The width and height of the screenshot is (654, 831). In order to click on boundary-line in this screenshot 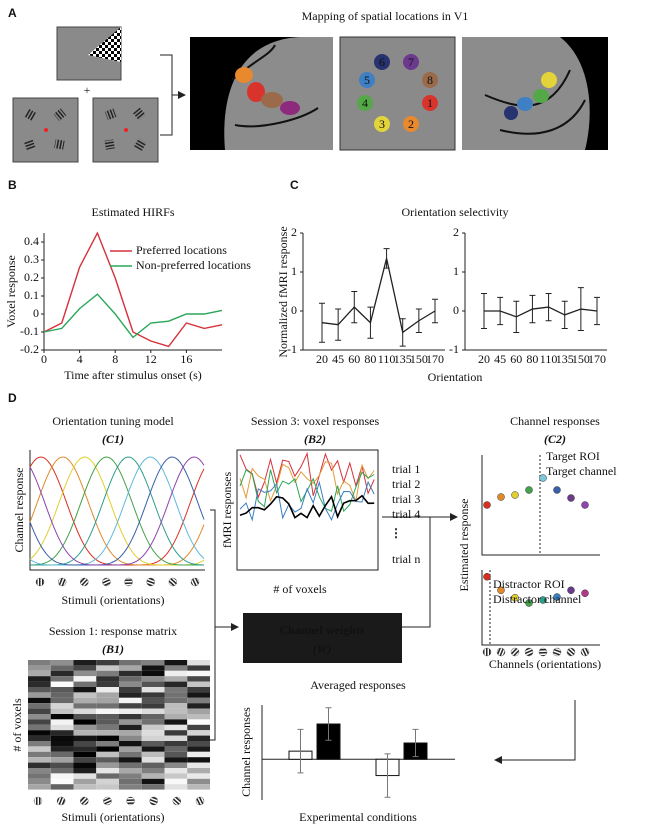, I will do `click(535, 102)`.